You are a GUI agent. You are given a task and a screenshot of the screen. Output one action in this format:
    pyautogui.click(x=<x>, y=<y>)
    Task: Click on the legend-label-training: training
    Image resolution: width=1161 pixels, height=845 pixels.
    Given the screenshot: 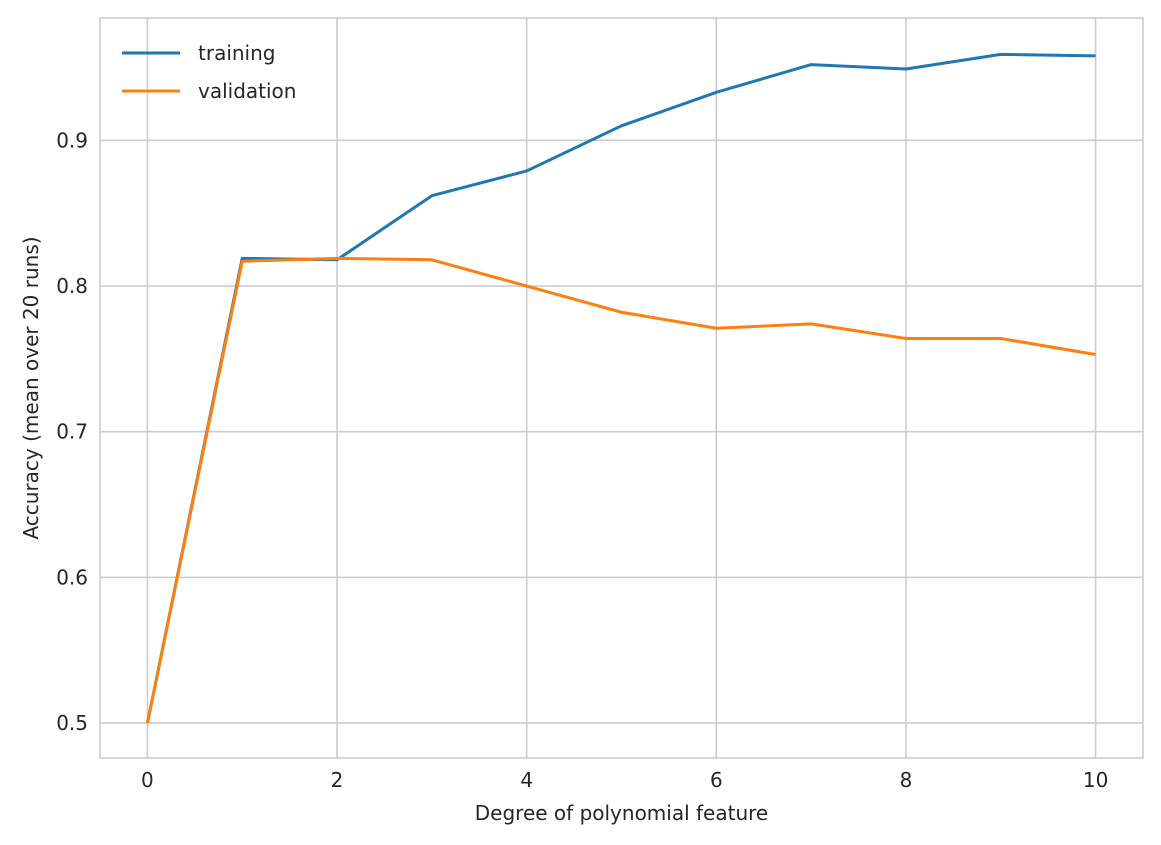 What is the action you would take?
    pyautogui.click(x=236, y=53)
    